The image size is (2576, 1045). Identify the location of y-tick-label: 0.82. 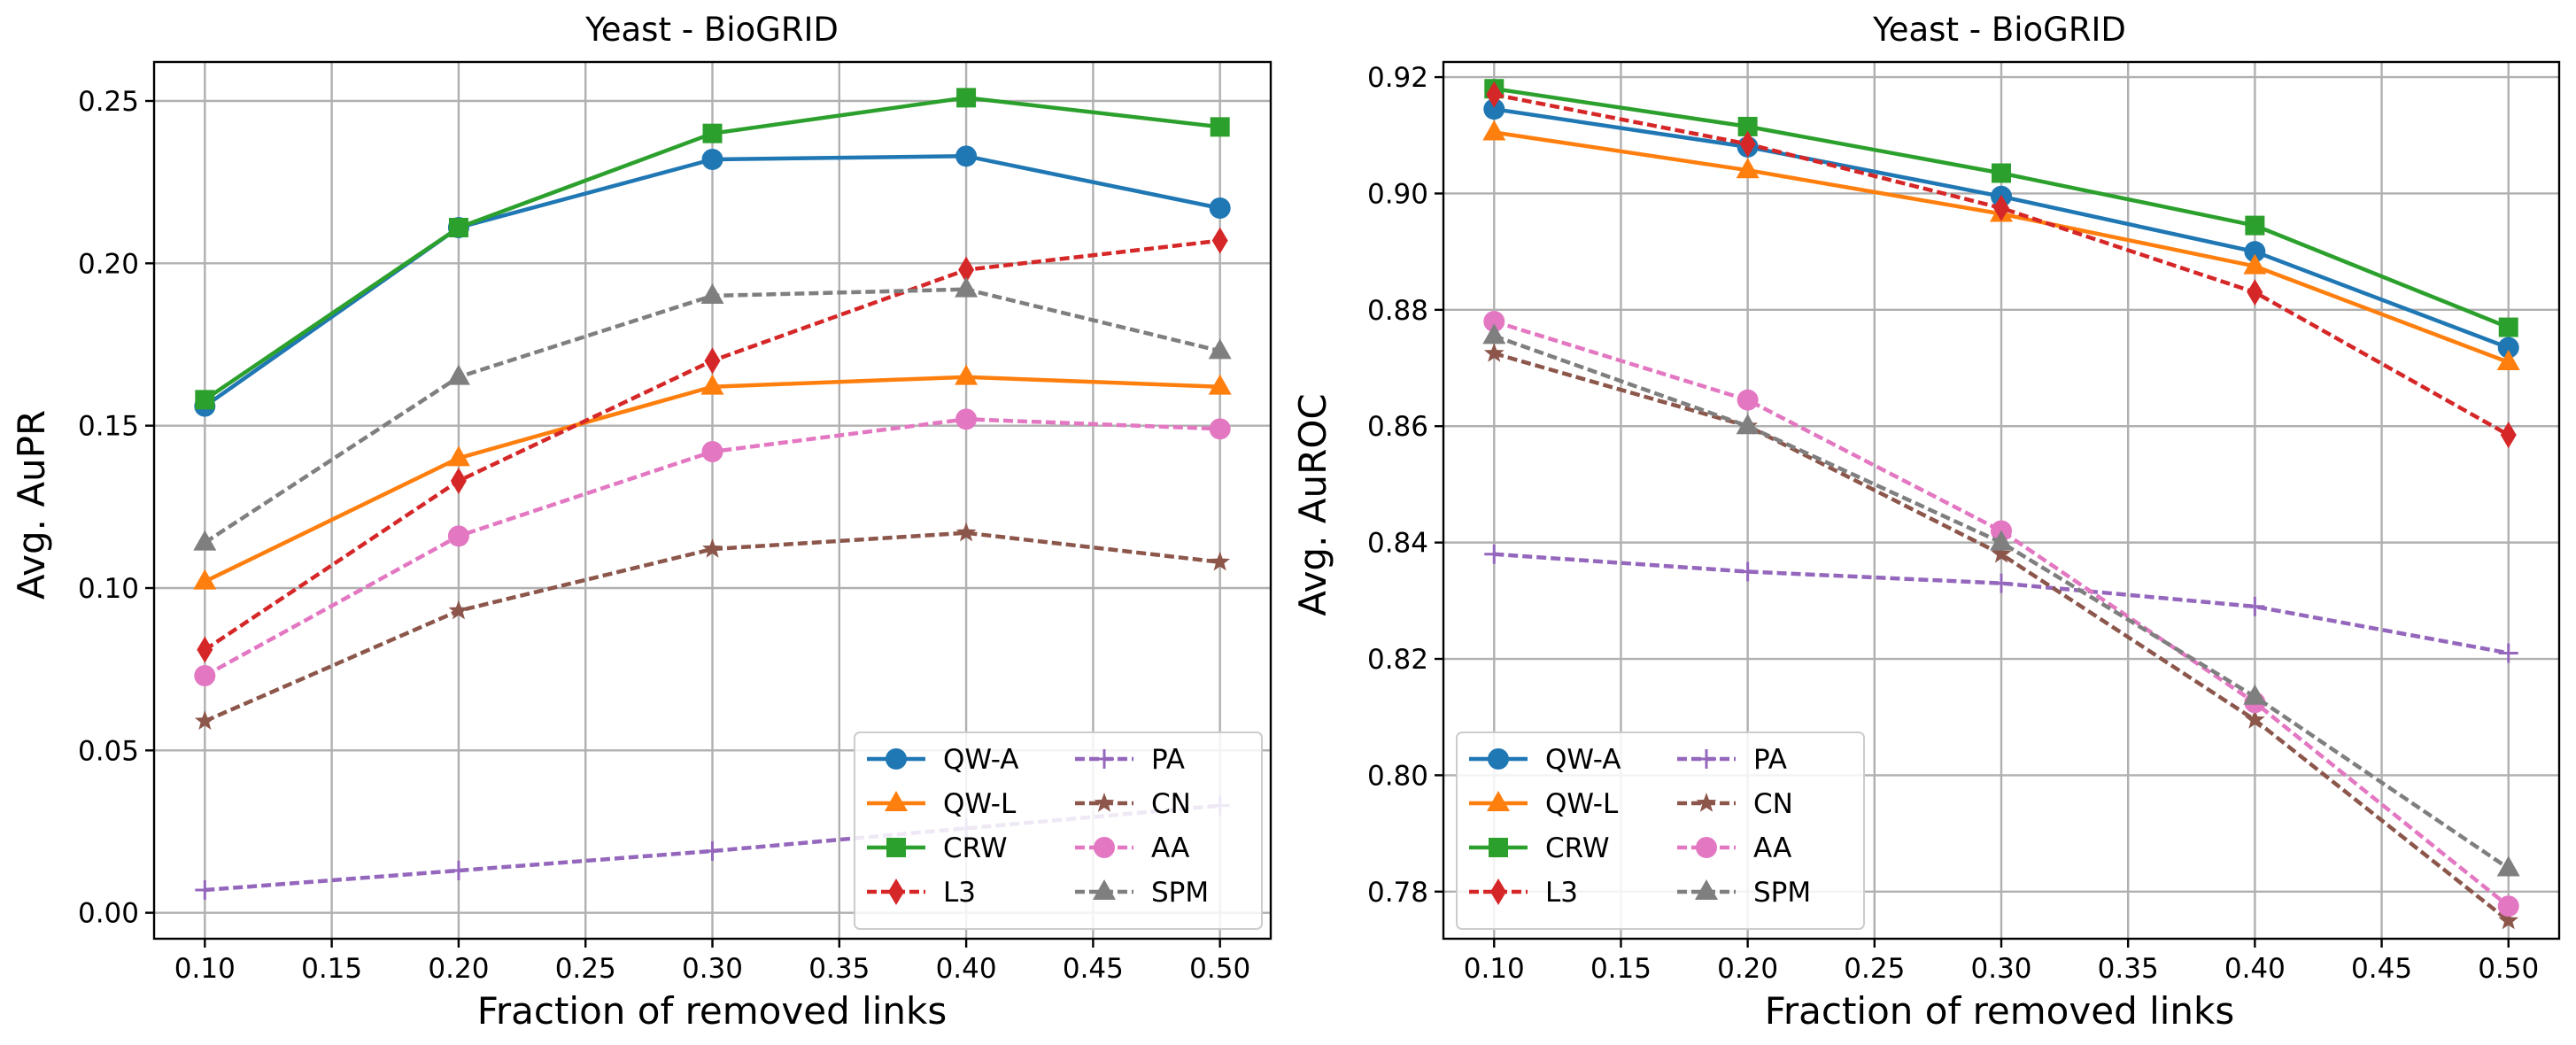
(1397, 660).